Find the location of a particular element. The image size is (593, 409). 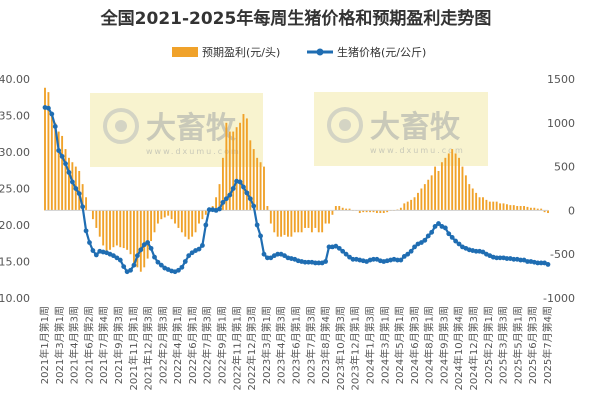

y-right-tick-label: -500 is located at coordinates (562, 254).